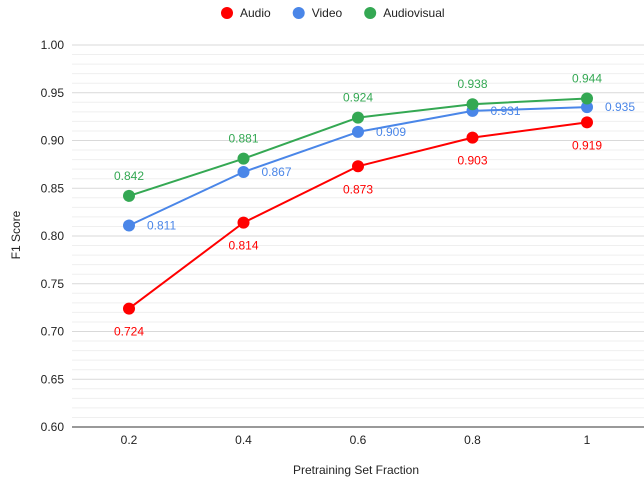 Image resolution: width=644 pixels, height=485 pixels. I want to click on y-tick-label: 0.95, so click(53, 93).